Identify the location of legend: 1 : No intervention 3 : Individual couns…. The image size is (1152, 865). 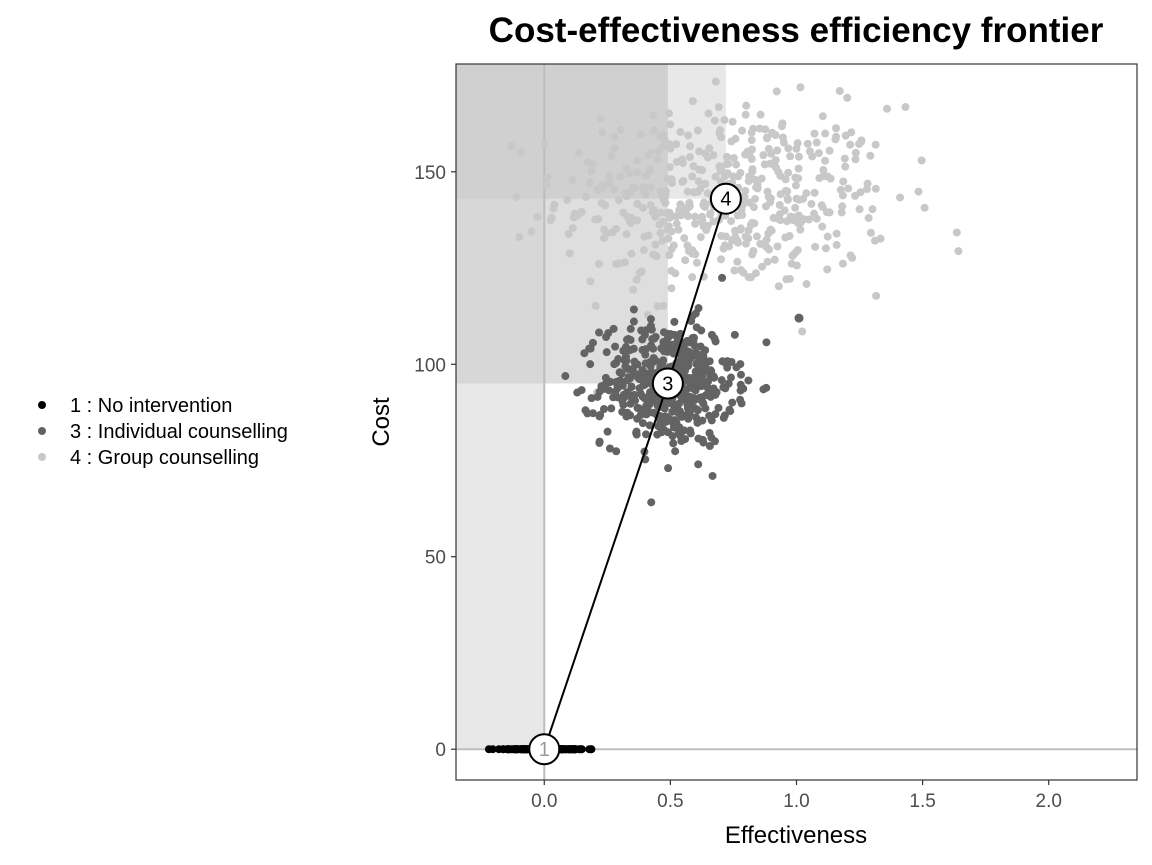
(163, 432).